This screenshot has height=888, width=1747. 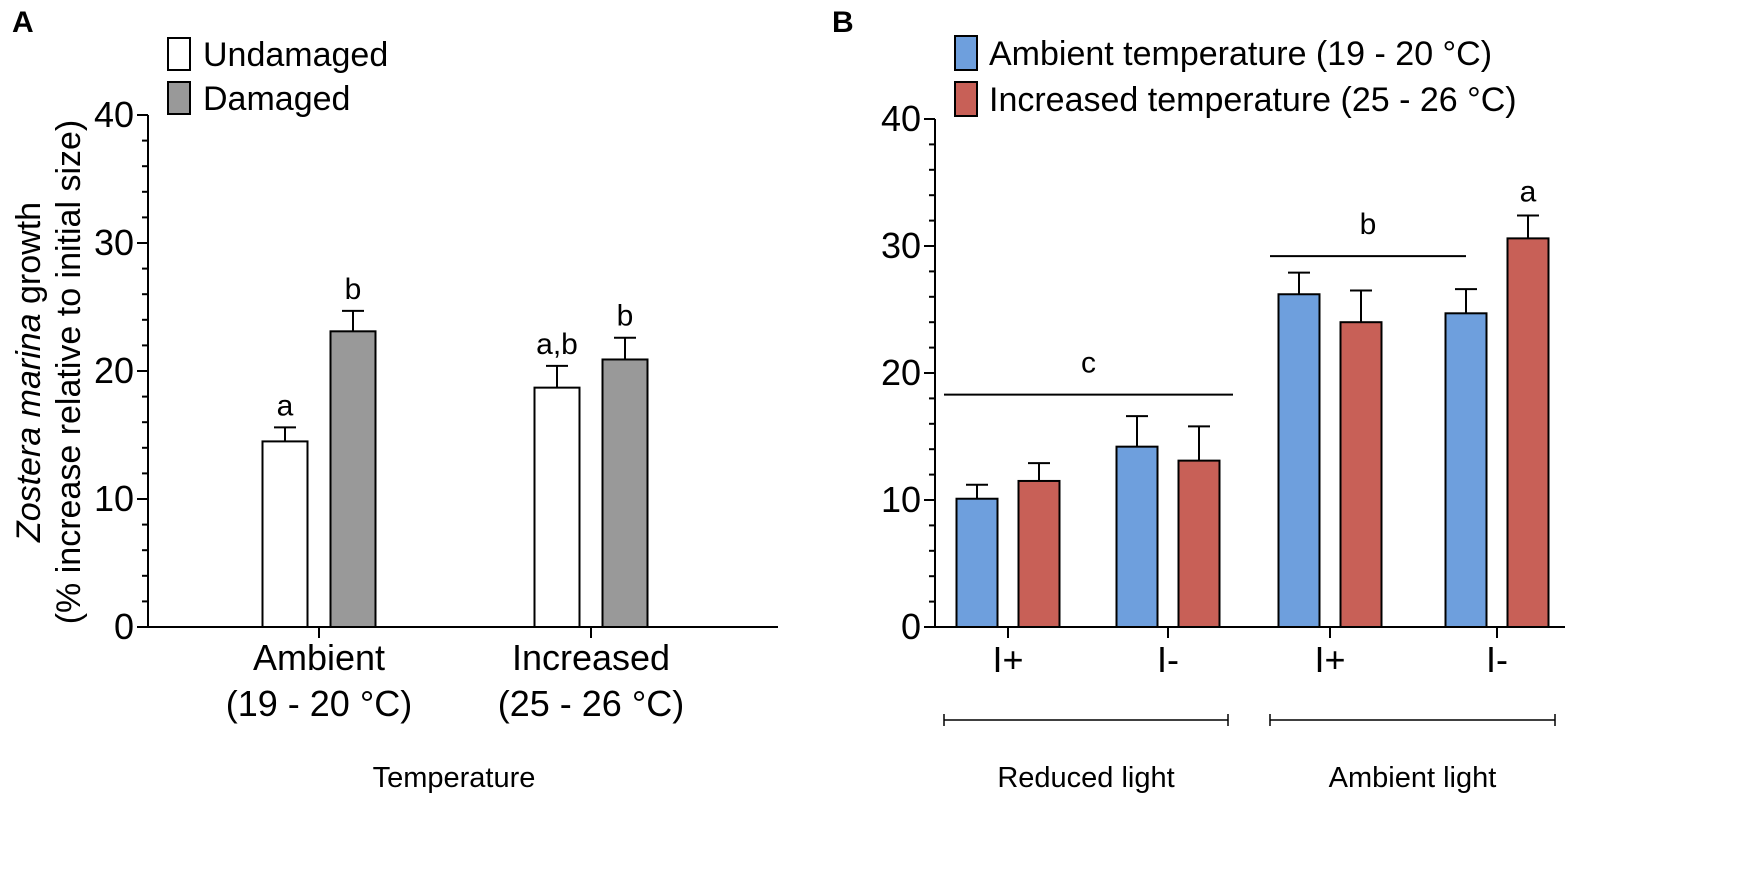 I want to click on x-category-label-line2: (25 - 26 °C), so click(x=591, y=703).